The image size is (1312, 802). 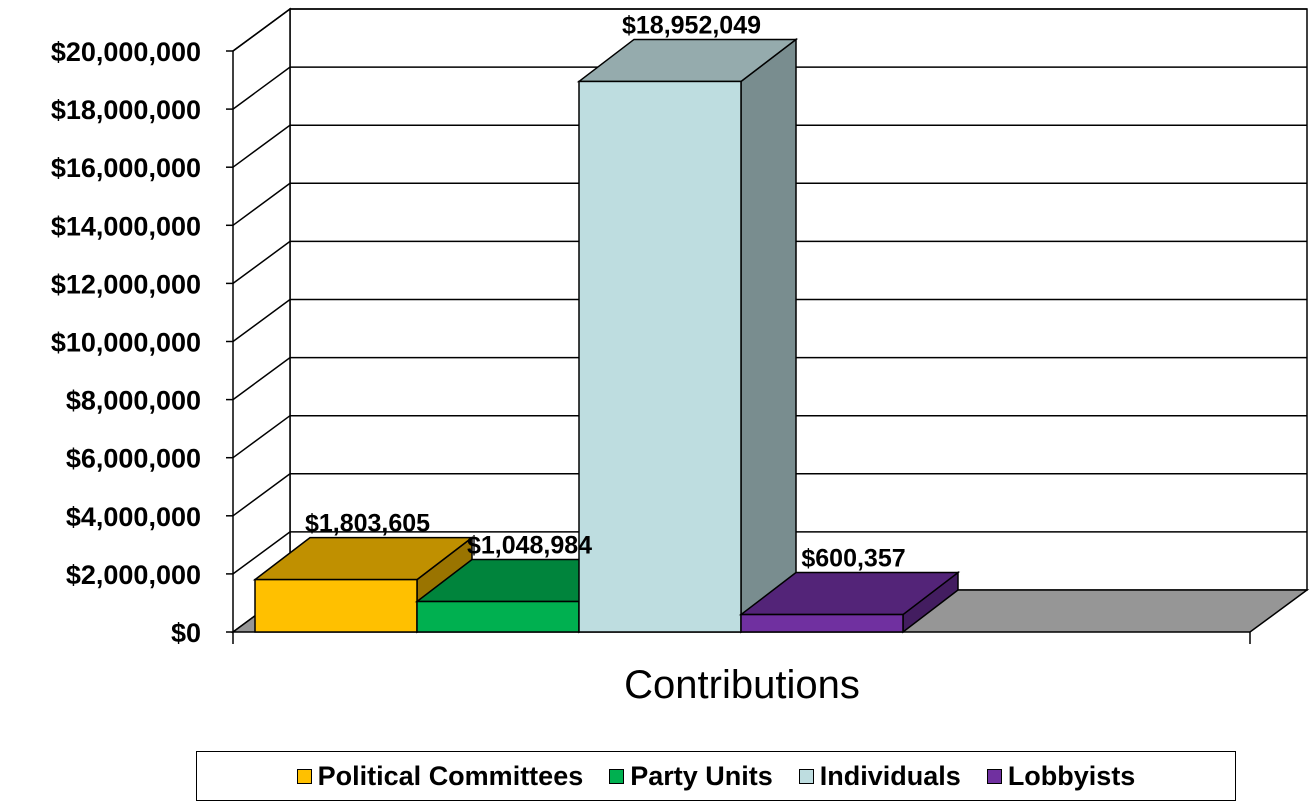 I want to click on legend-item: Party Units, so click(x=691, y=776).